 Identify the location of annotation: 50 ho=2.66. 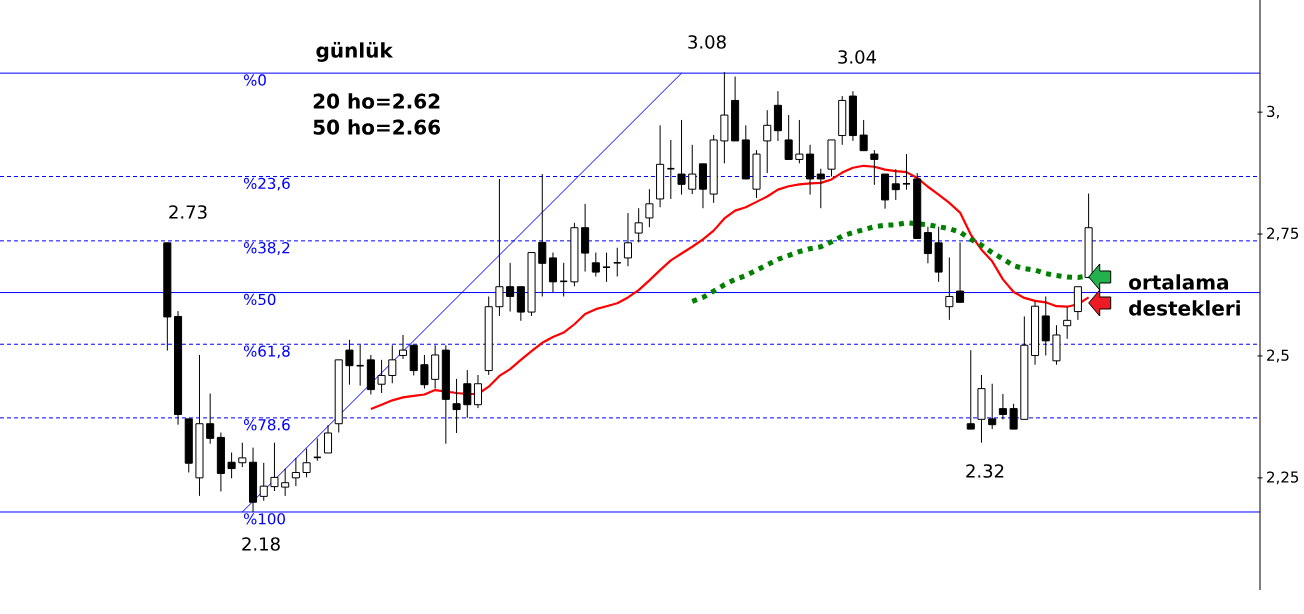
(377, 127).